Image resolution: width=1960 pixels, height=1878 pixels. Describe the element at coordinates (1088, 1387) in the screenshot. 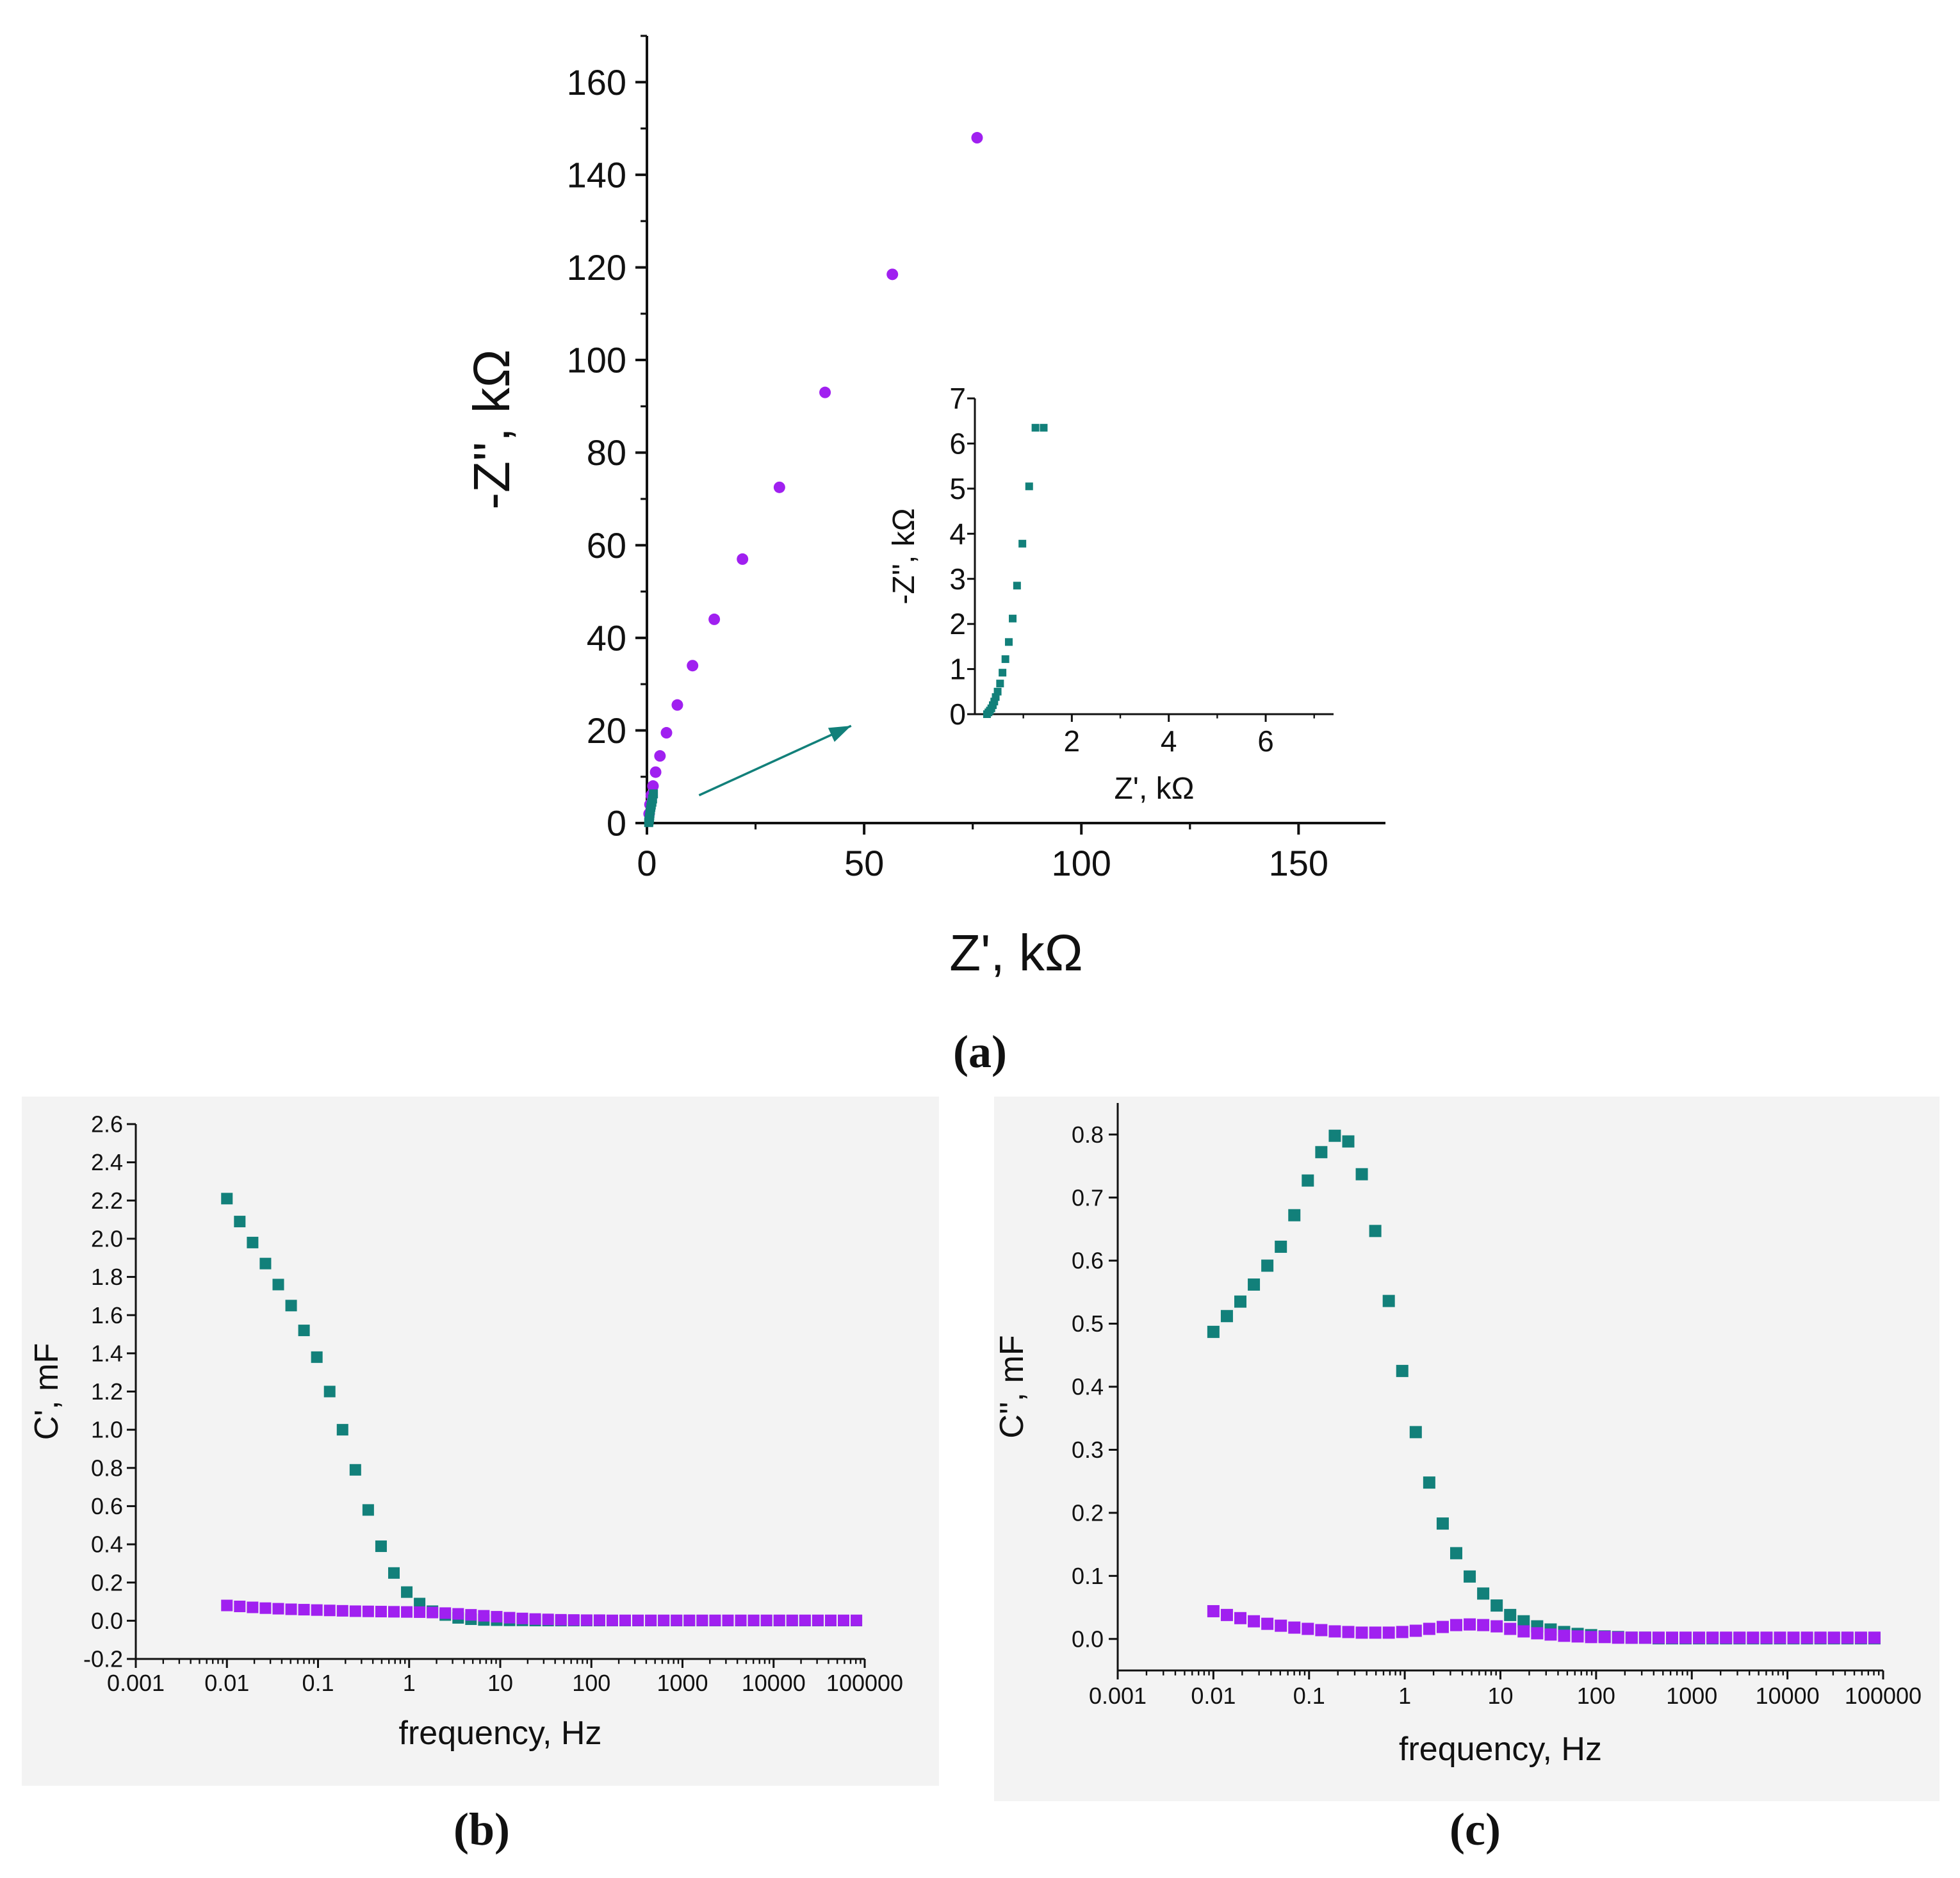

I see `panel-c-y-tick-label: 0.4` at that location.